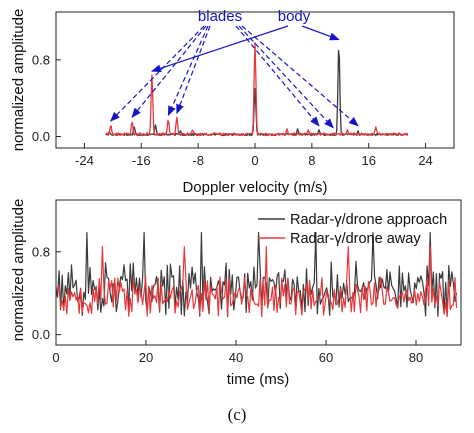  What do you see at coordinates (237, 414) in the screenshot?
I see `panel-label: (c)` at bounding box center [237, 414].